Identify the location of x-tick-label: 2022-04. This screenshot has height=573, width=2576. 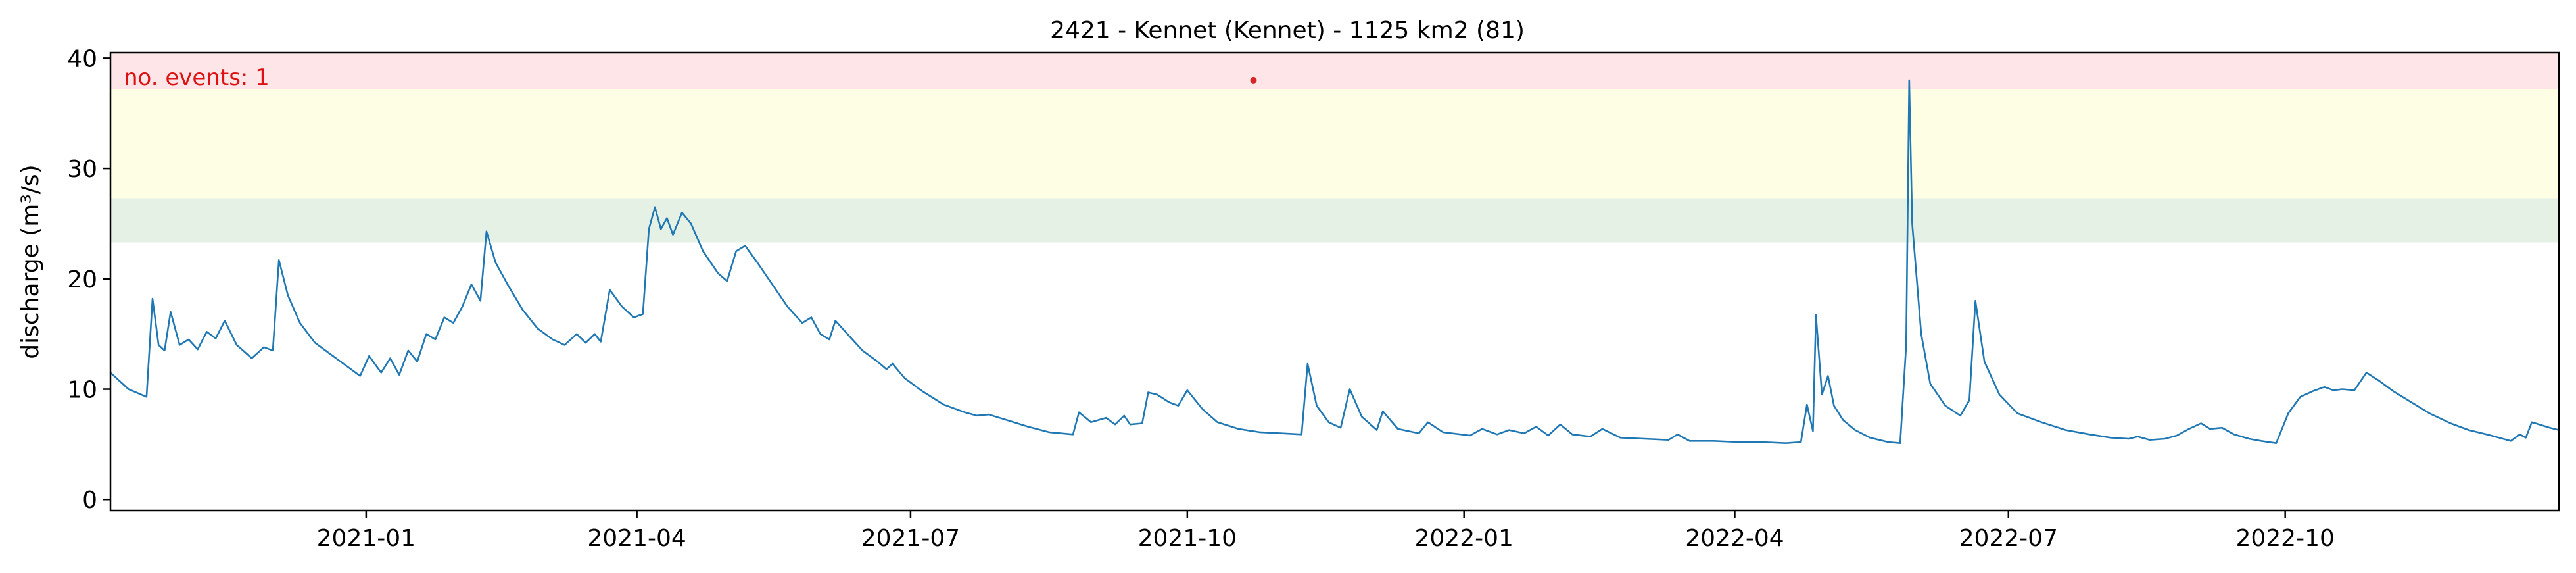
(1735, 538).